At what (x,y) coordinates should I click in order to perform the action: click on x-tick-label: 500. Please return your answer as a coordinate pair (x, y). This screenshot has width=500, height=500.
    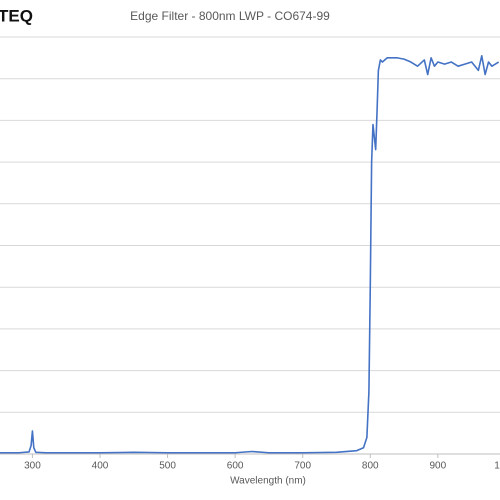
    Looking at the image, I should click on (167, 466).